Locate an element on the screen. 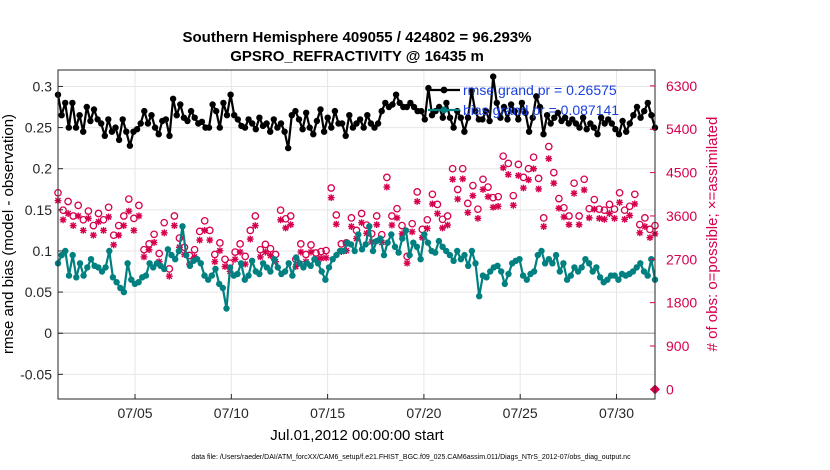 The height and width of the screenshot is (470, 830). x-tick-label: 07/30 is located at coordinates (616, 413).